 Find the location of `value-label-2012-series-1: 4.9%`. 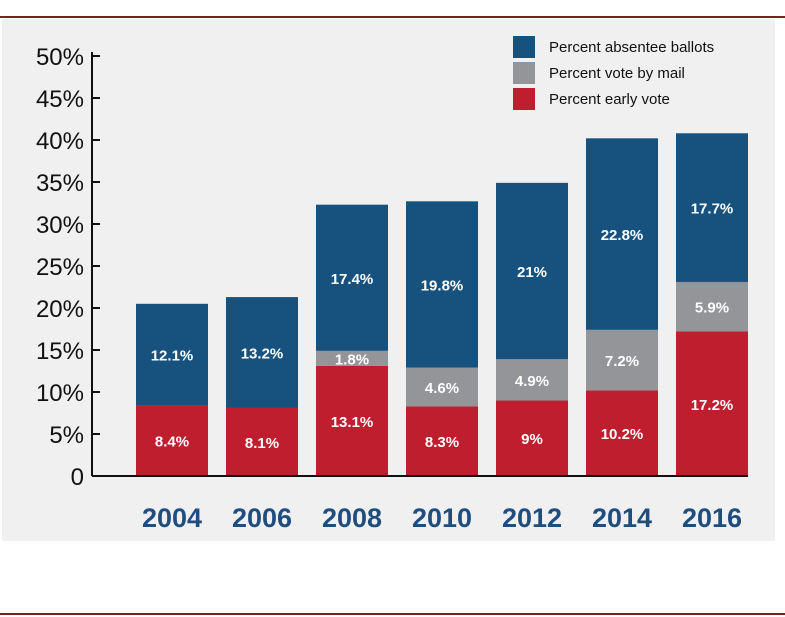

value-label-2012-series-1: 4.9% is located at coordinates (532, 381).